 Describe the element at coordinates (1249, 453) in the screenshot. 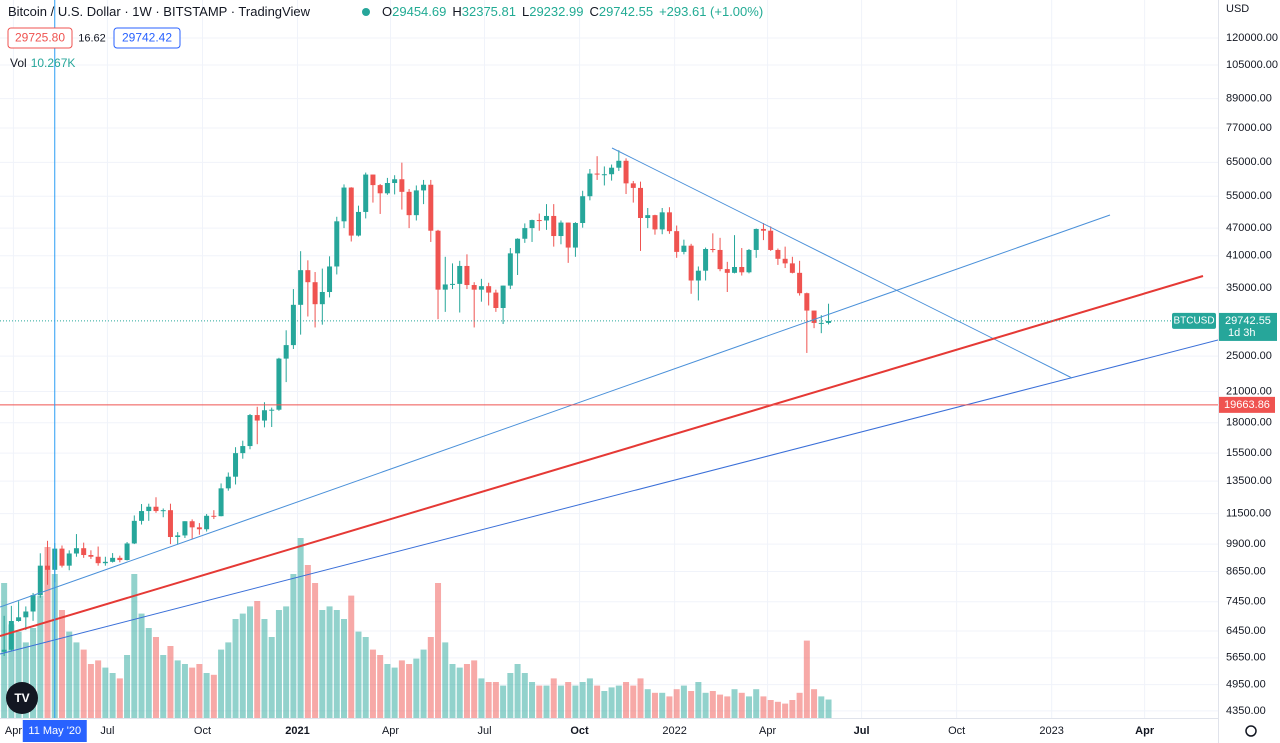

I see `y-tick-label: 15500.00` at that location.